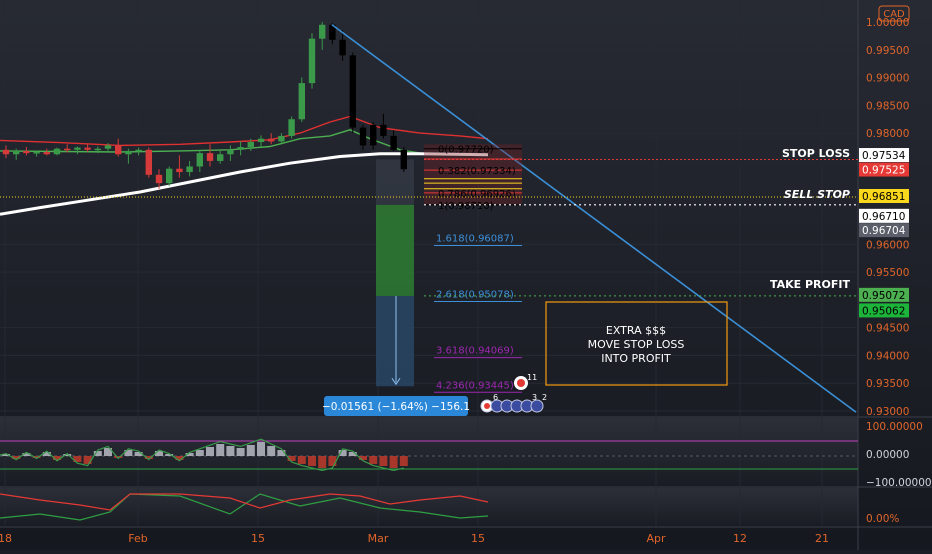  I want to click on price-label-text: 0.97534, so click(884, 156).